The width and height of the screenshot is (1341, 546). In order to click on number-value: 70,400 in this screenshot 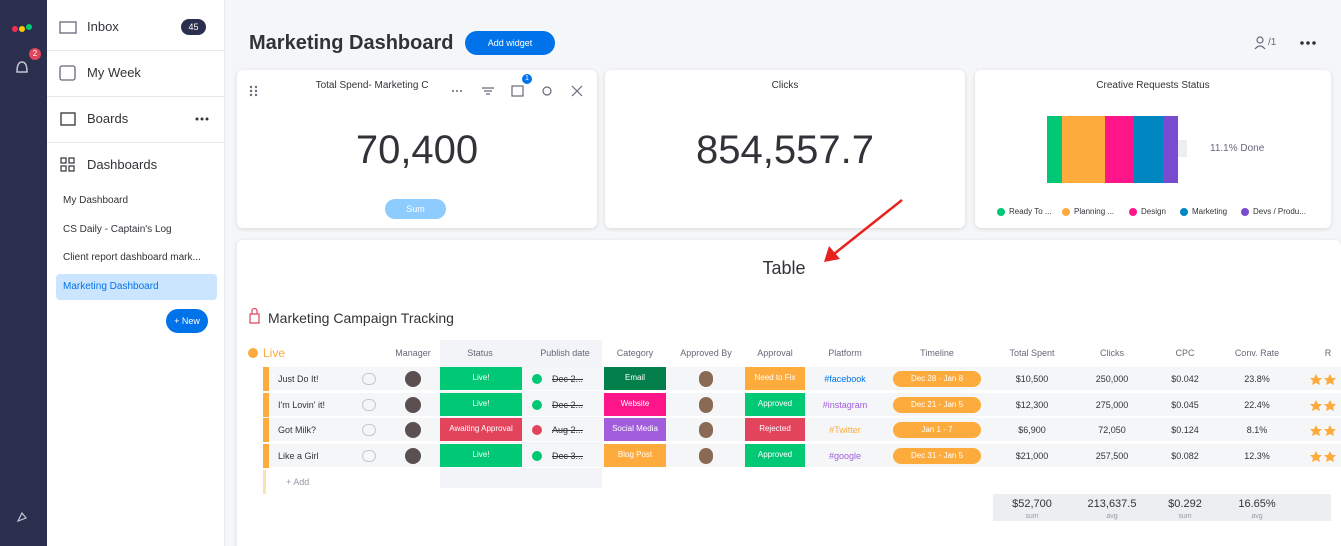, I will do `click(417, 150)`.